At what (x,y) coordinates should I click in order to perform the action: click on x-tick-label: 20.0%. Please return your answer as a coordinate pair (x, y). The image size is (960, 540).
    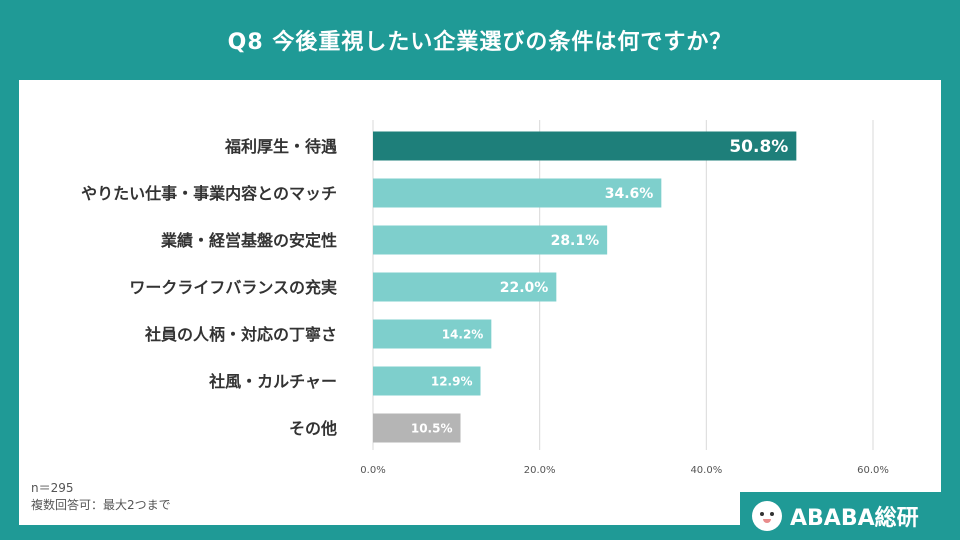
    Looking at the image, I should click on (540, 470).